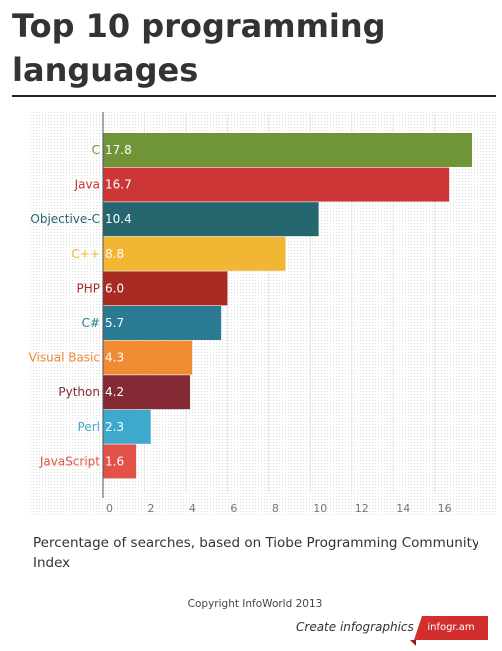 The height and width of the screenshot is (651, 502). What do you see at coordinates (65, 219) in the screenshot?
I see `category-label: Objective-C` at bounding box center [65, 219].